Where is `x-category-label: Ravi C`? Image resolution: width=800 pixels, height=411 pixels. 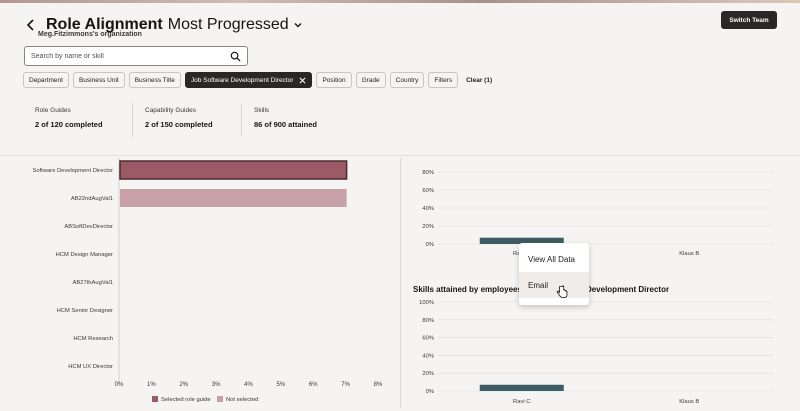 x-category-label: Ravi C is located at coordinates (521, 402).